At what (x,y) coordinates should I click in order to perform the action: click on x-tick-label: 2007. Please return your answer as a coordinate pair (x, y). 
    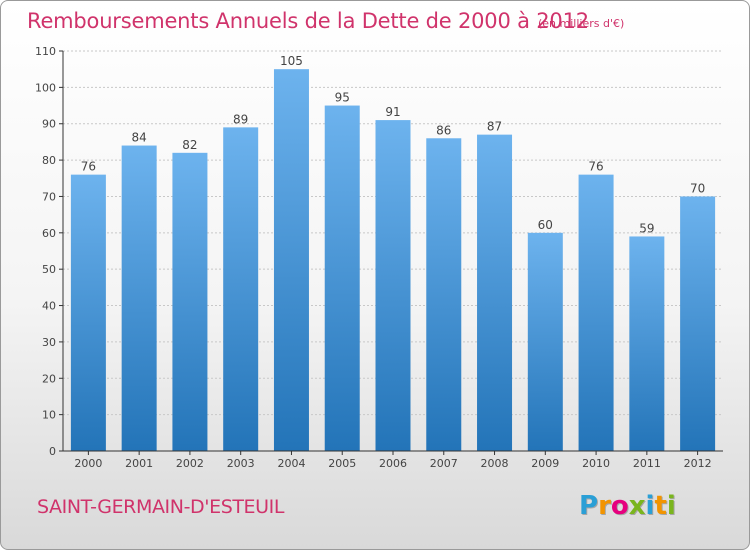
    Looking at the image, I should click on (444, 463).